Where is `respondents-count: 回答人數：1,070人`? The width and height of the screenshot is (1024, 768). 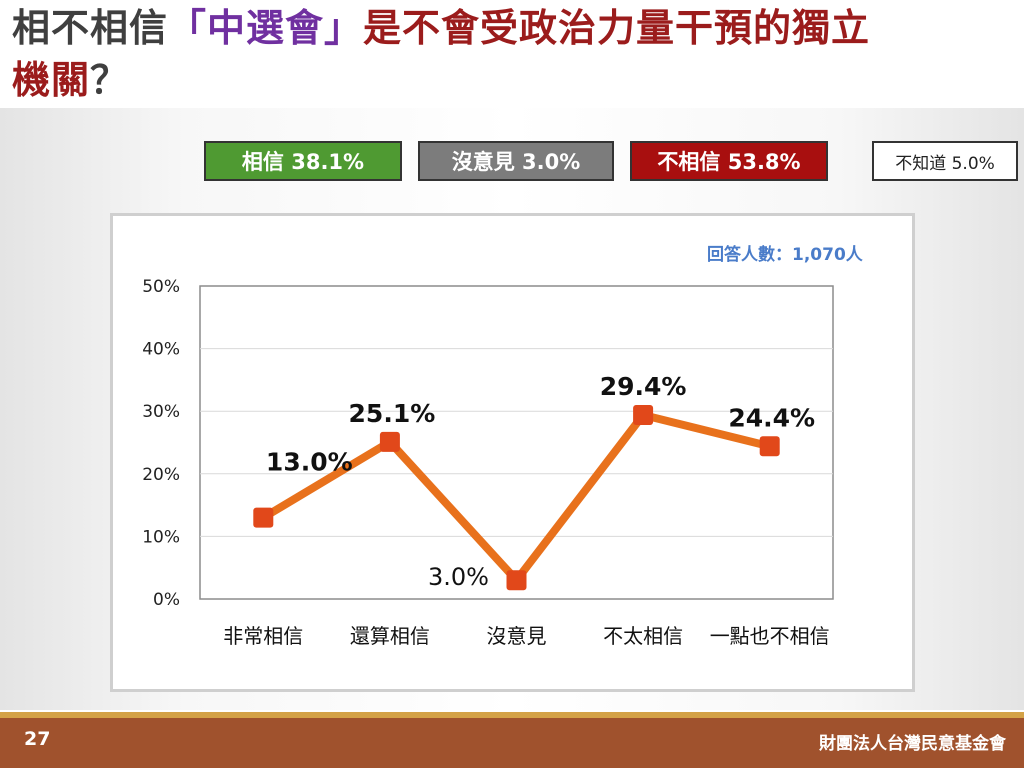
respondents-count: 回答人數：1,070人 is located at coordinates (785, 255).